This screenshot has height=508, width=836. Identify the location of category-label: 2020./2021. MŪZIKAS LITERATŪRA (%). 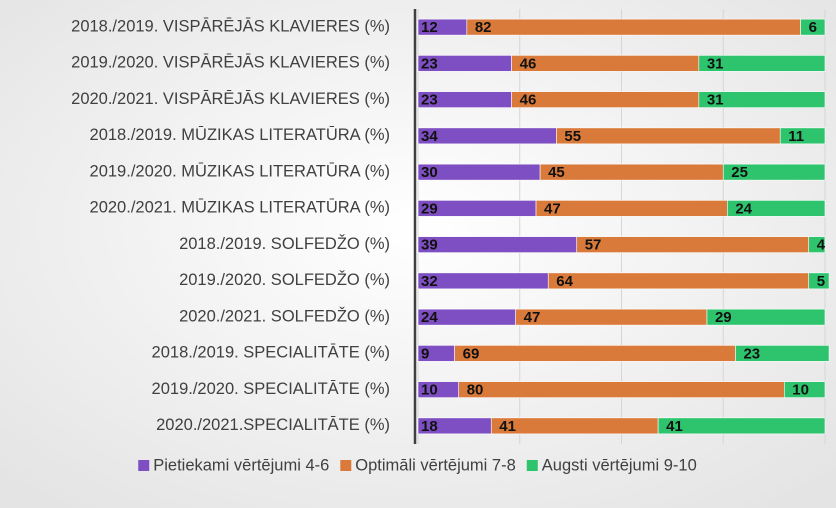
(240, 208).